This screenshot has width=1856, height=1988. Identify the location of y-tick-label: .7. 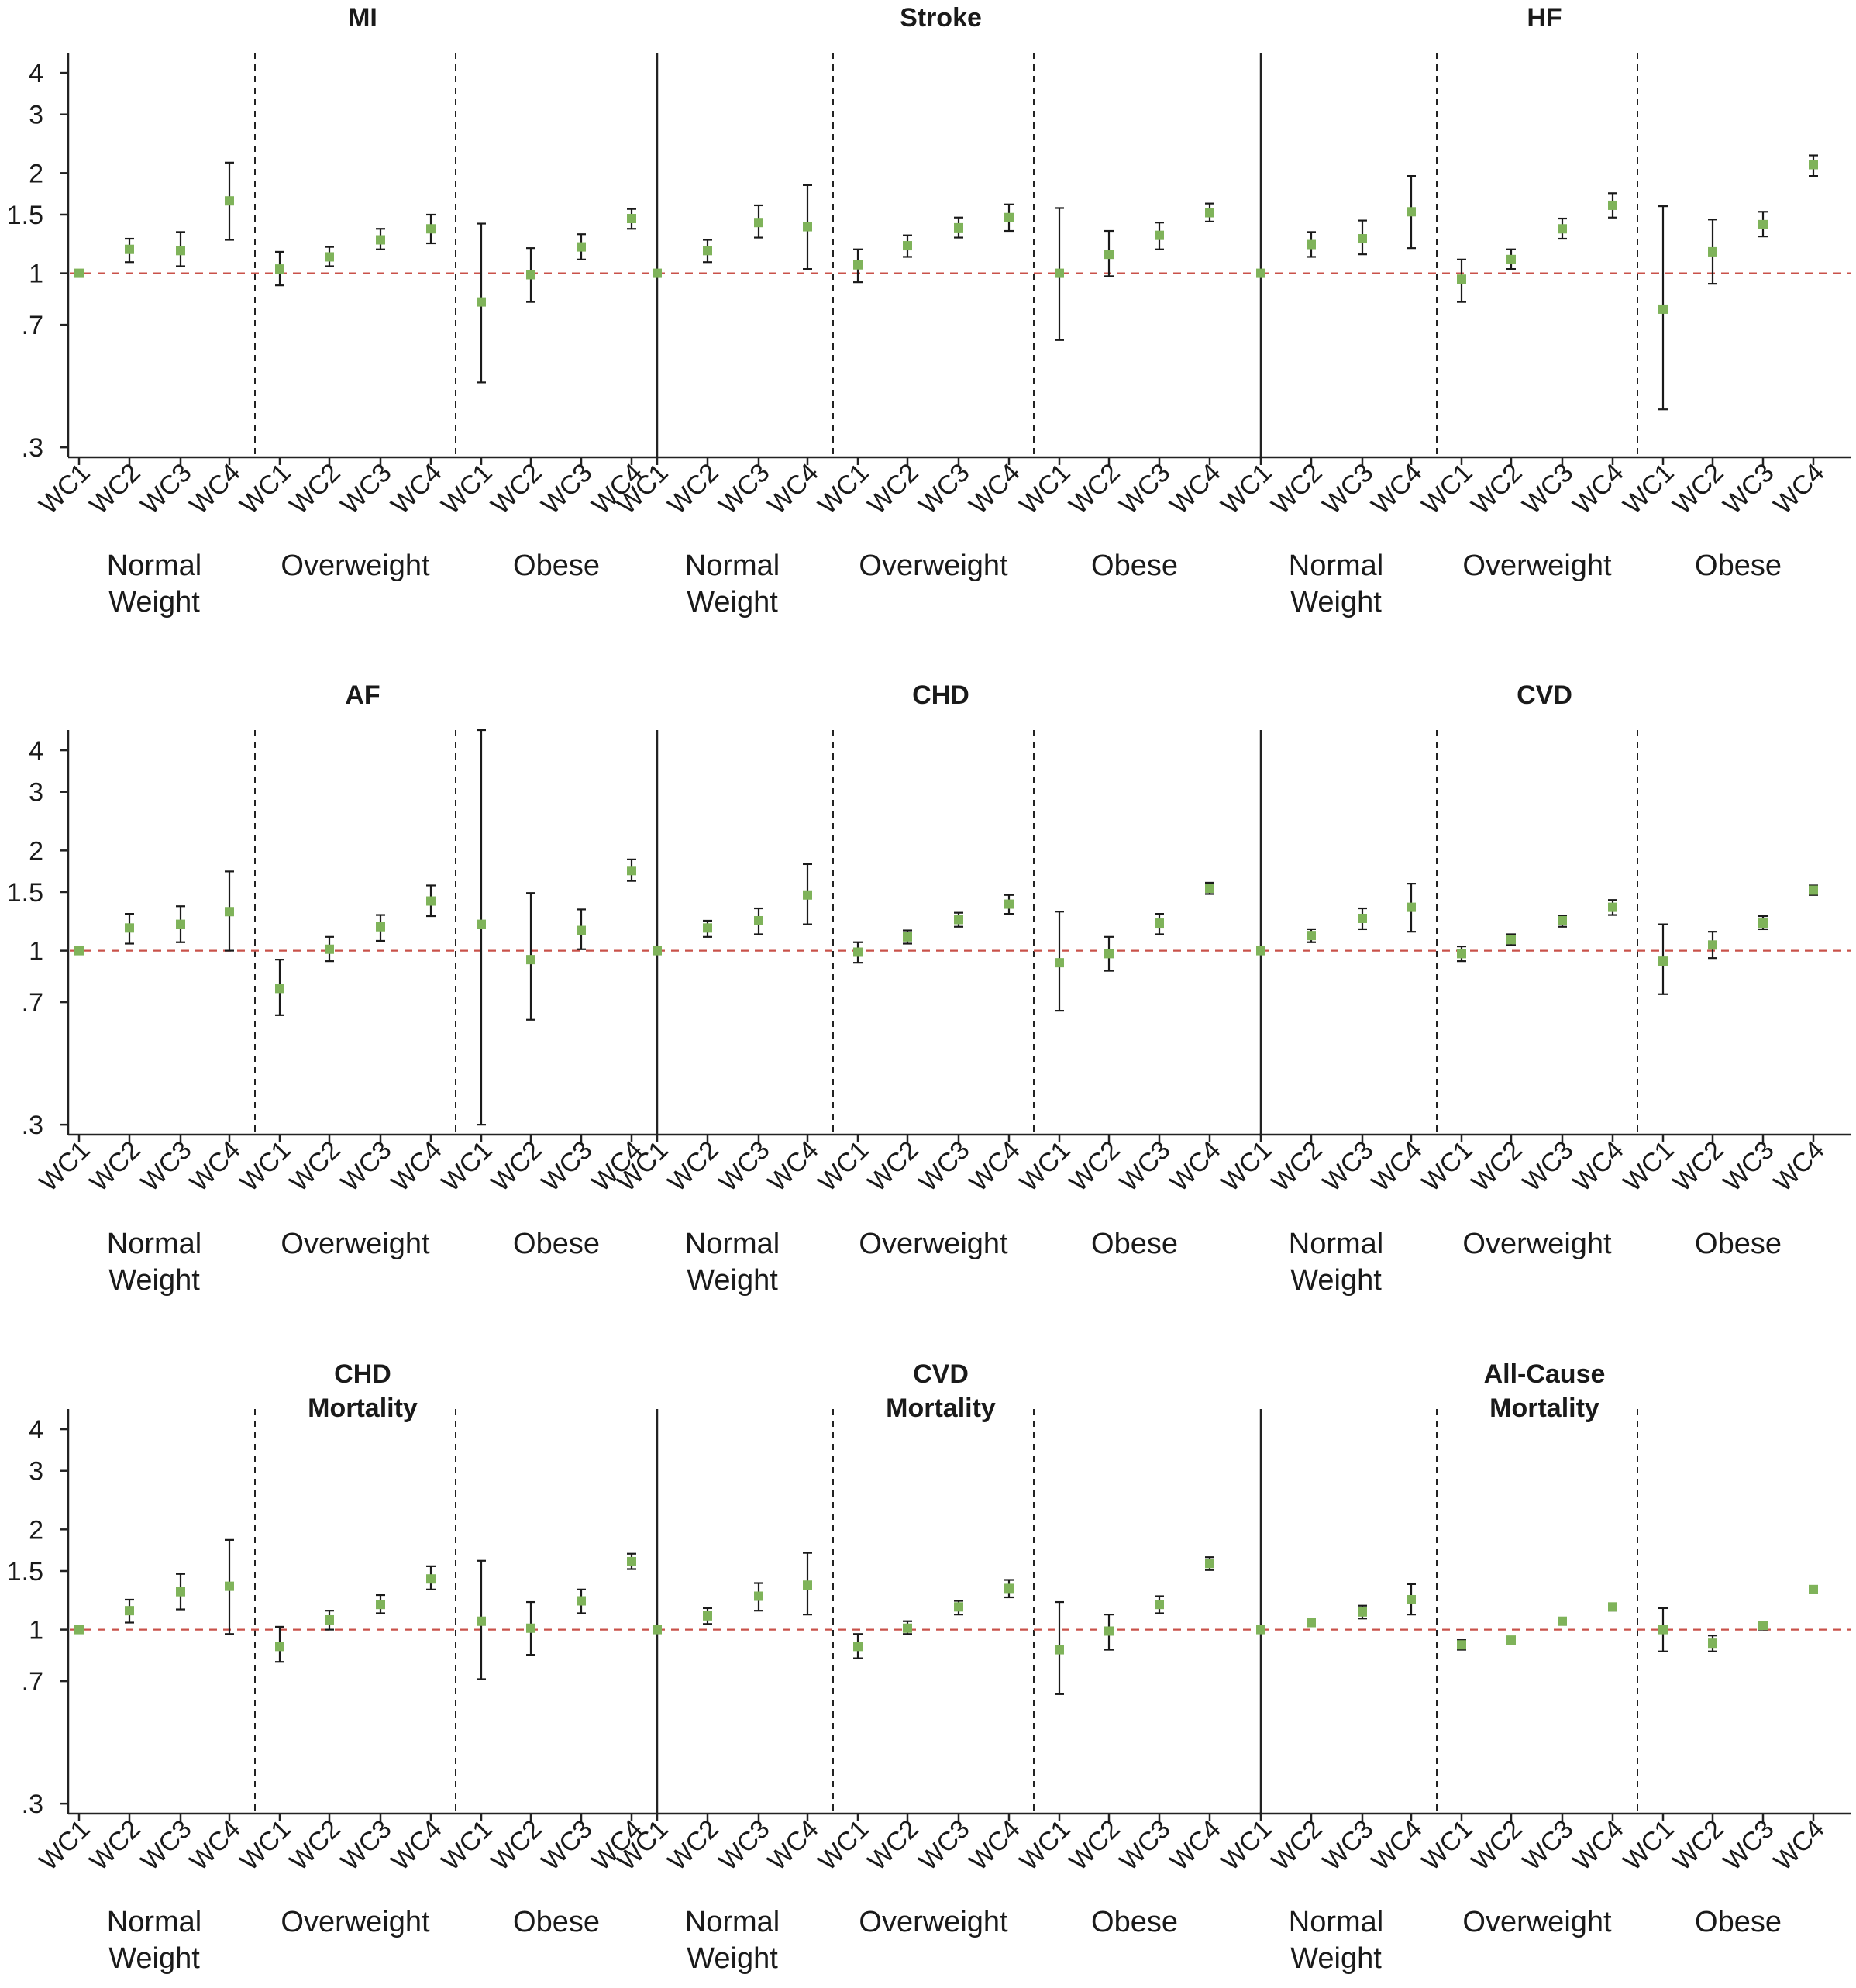
(32, 325).